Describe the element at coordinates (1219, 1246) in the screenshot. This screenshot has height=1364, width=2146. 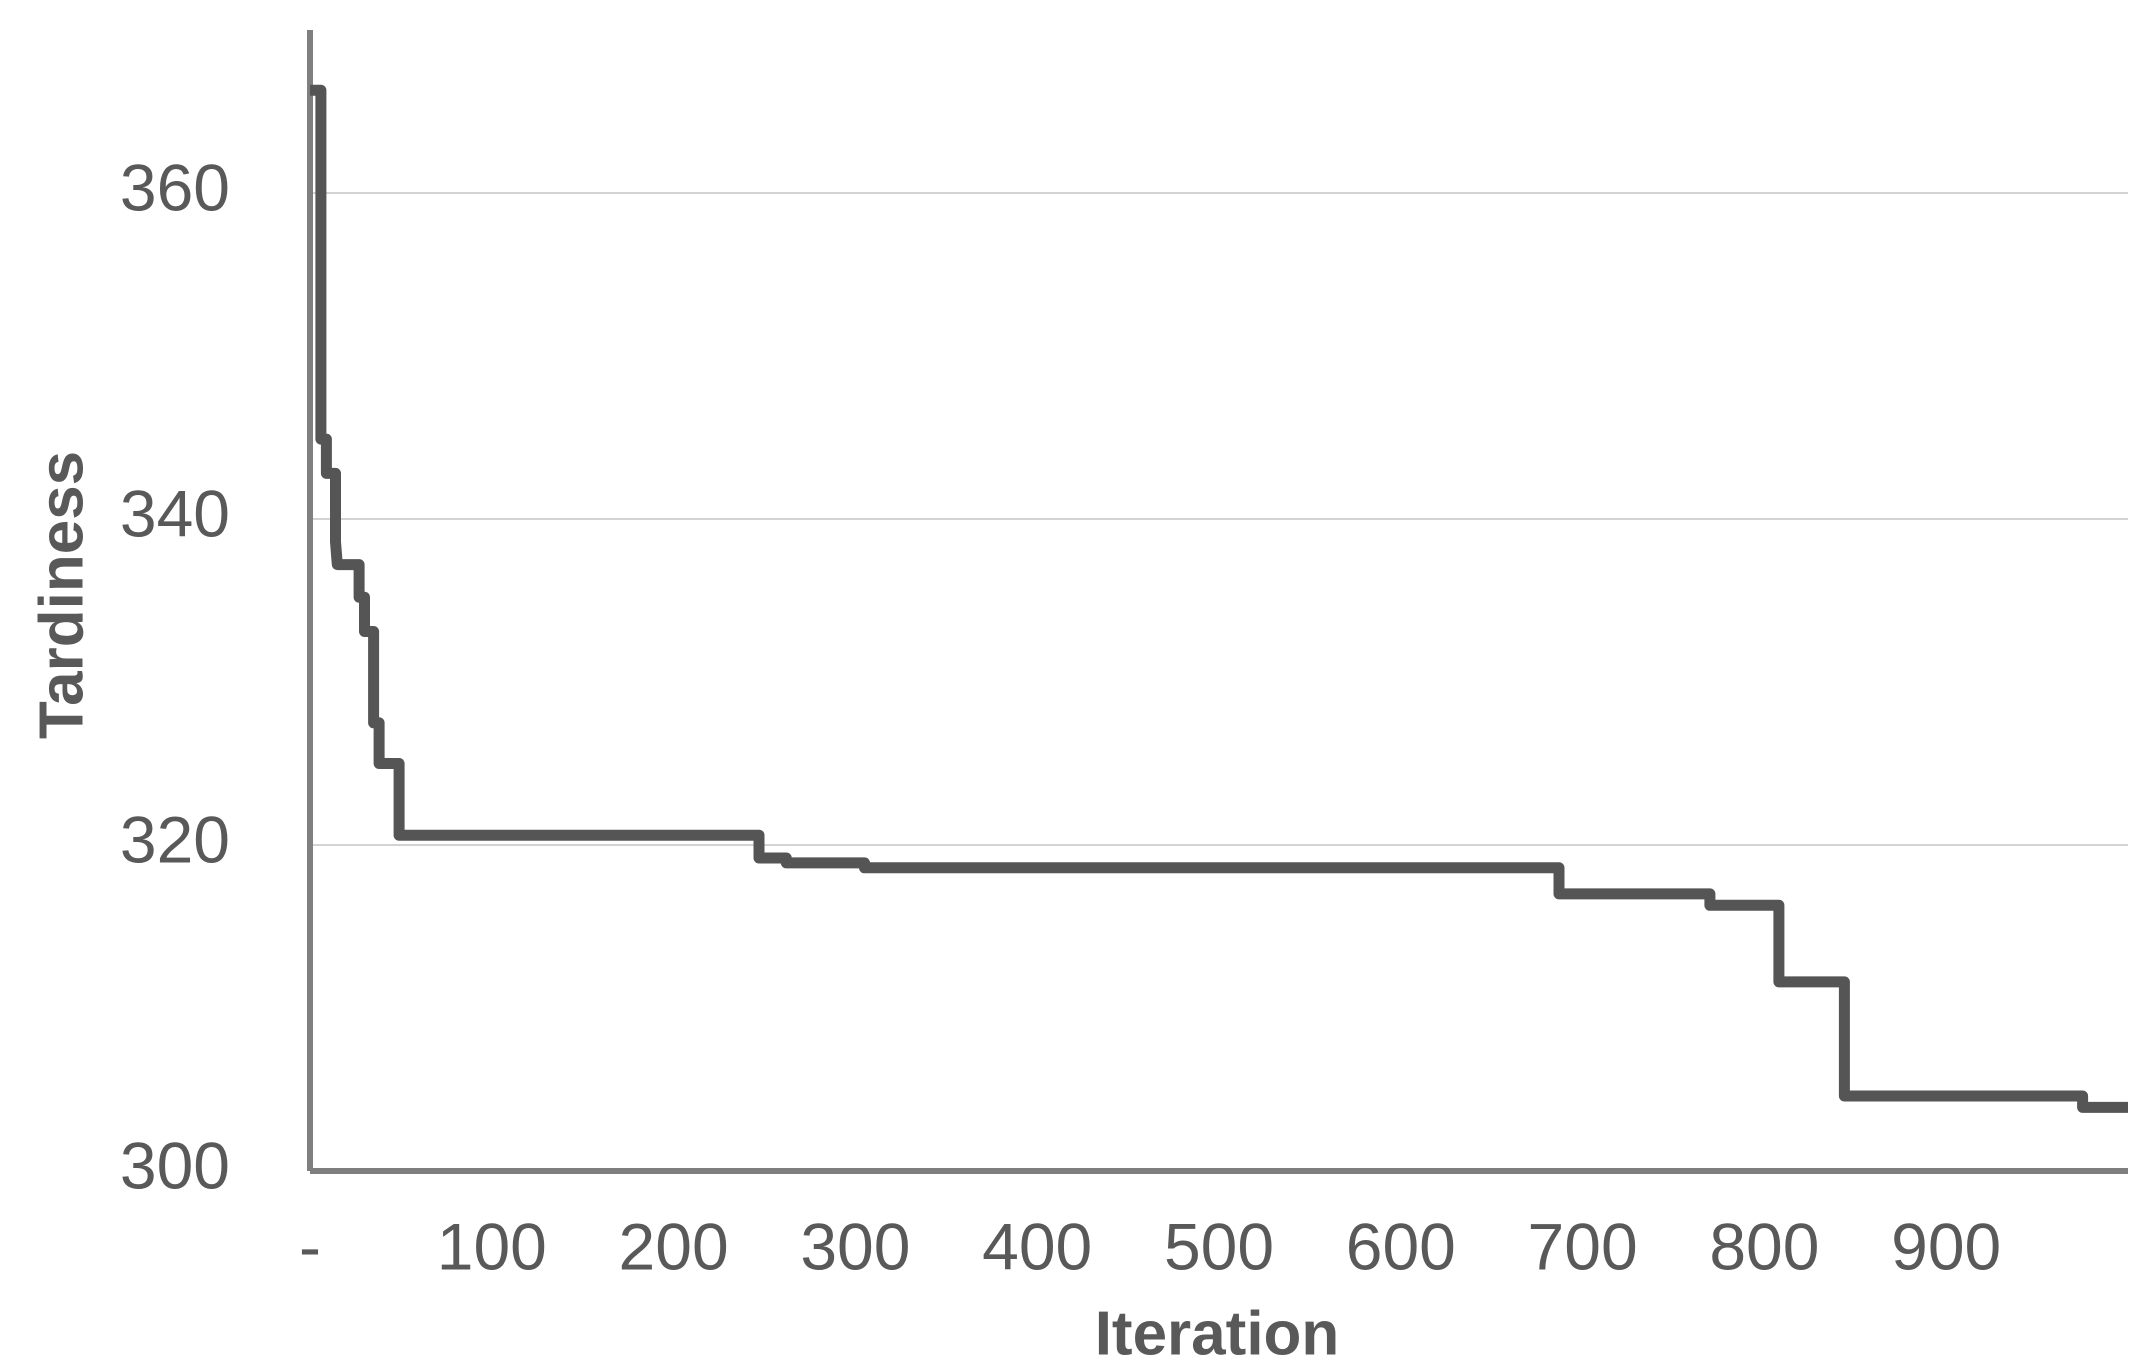
I see `x-tick-label: 500` at that location.